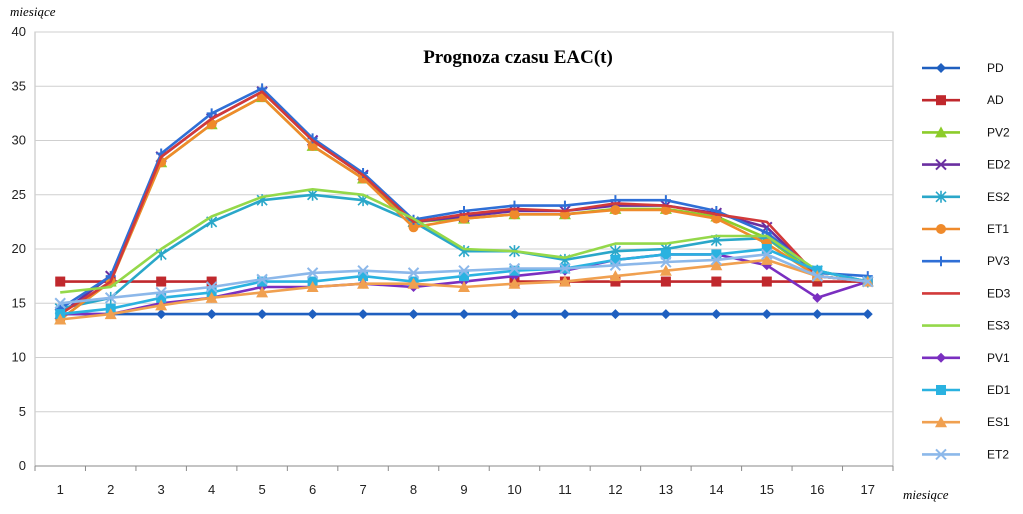  Describe the element at coordinates (941, 454) in the screenshot. I see `legend-marker-et2` at that location.